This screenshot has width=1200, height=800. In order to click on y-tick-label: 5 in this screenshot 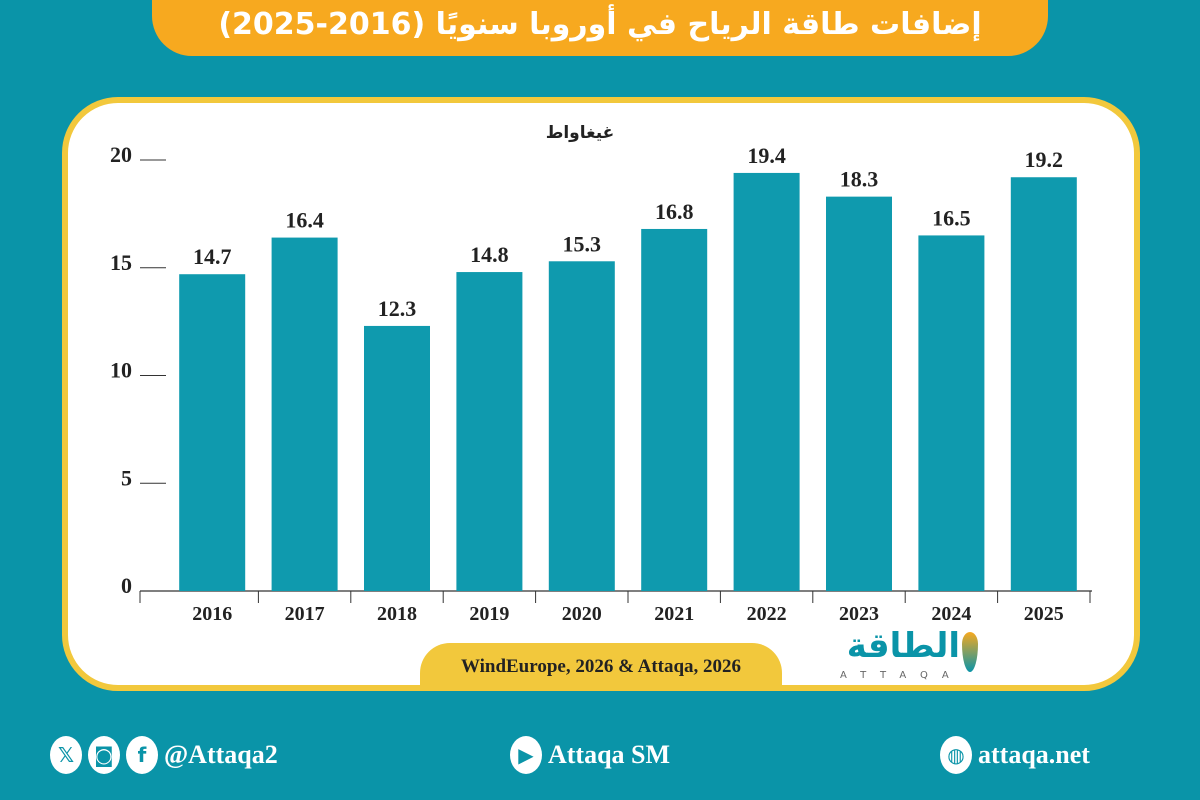, I will do `click(126, 477)`.